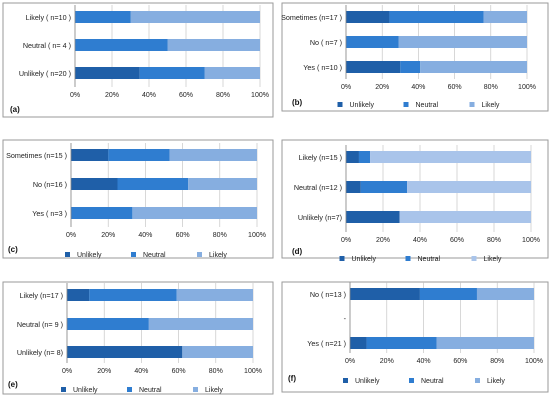  I want to click on y-tick-label: No ( n=7 ), so click(326, 42).